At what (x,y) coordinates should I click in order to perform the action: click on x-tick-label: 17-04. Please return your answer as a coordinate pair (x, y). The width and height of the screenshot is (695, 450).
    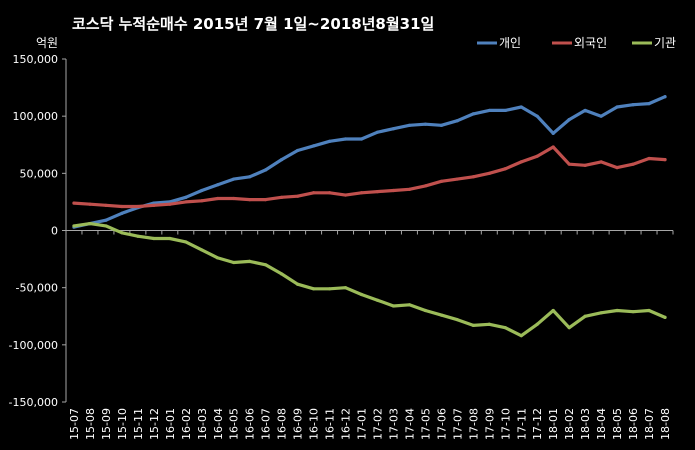
    Looking at the image, I should click on (409, 424).